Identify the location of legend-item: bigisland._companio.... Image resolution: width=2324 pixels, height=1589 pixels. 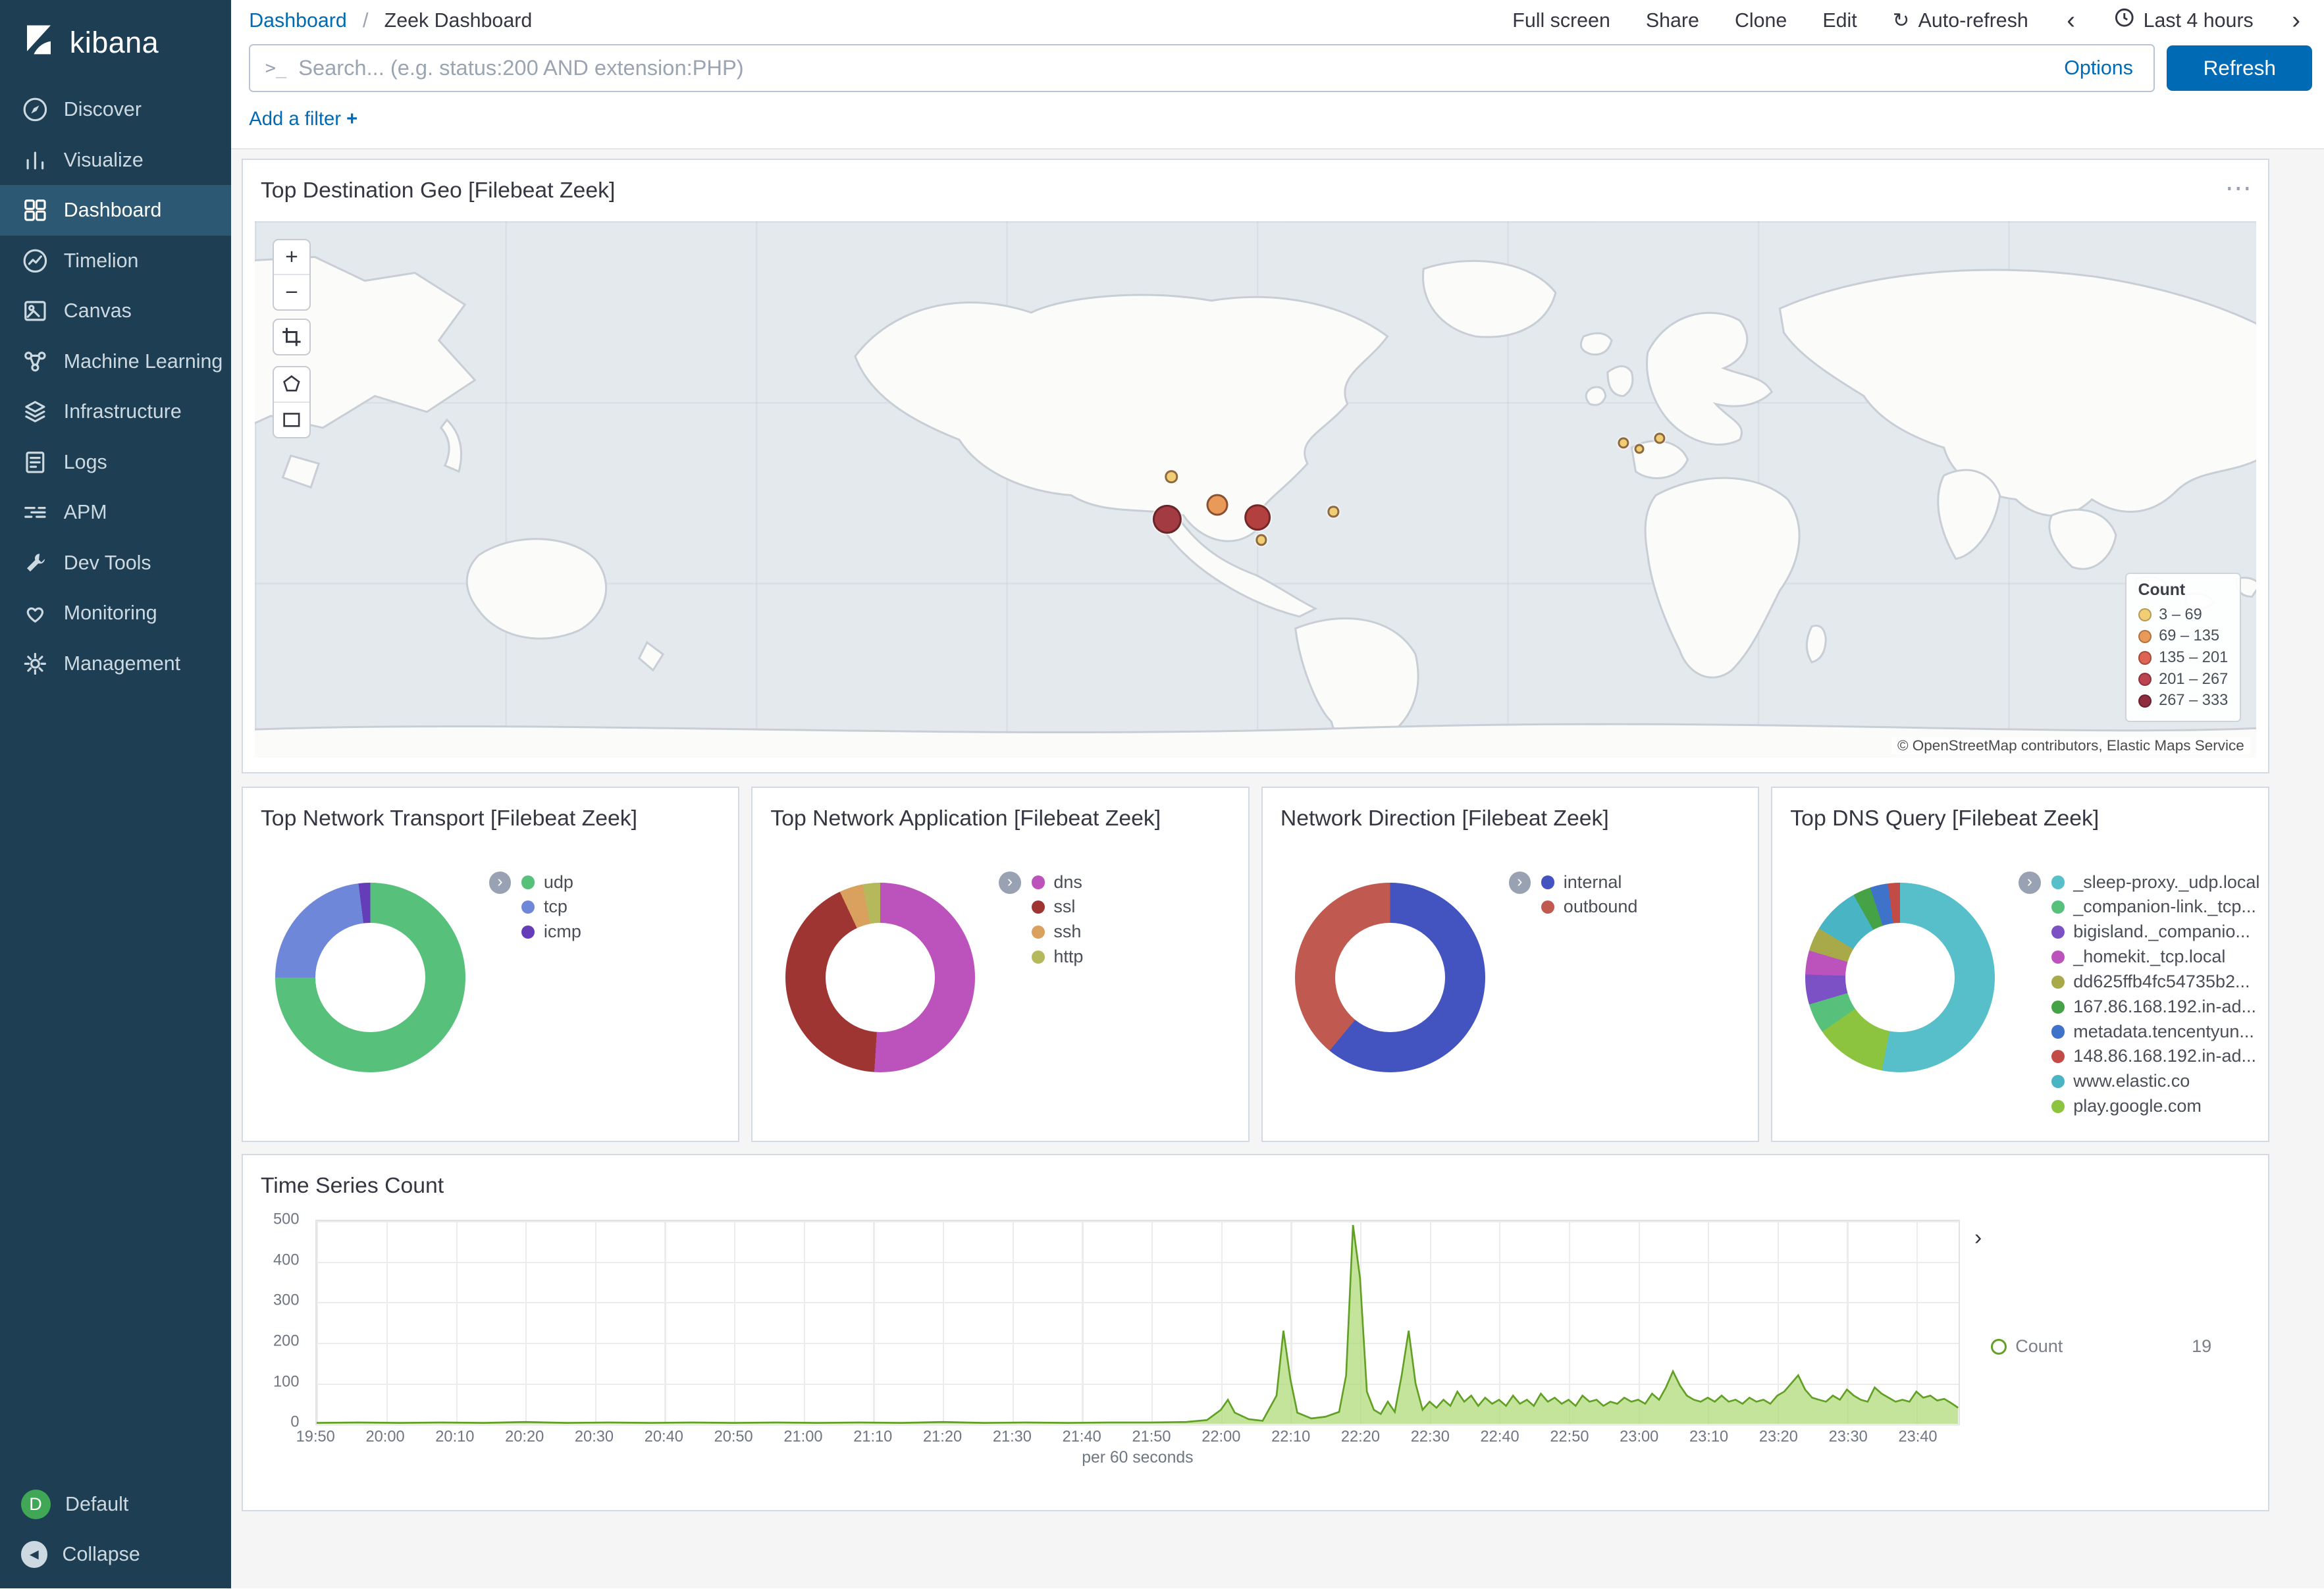
(2155, 932).